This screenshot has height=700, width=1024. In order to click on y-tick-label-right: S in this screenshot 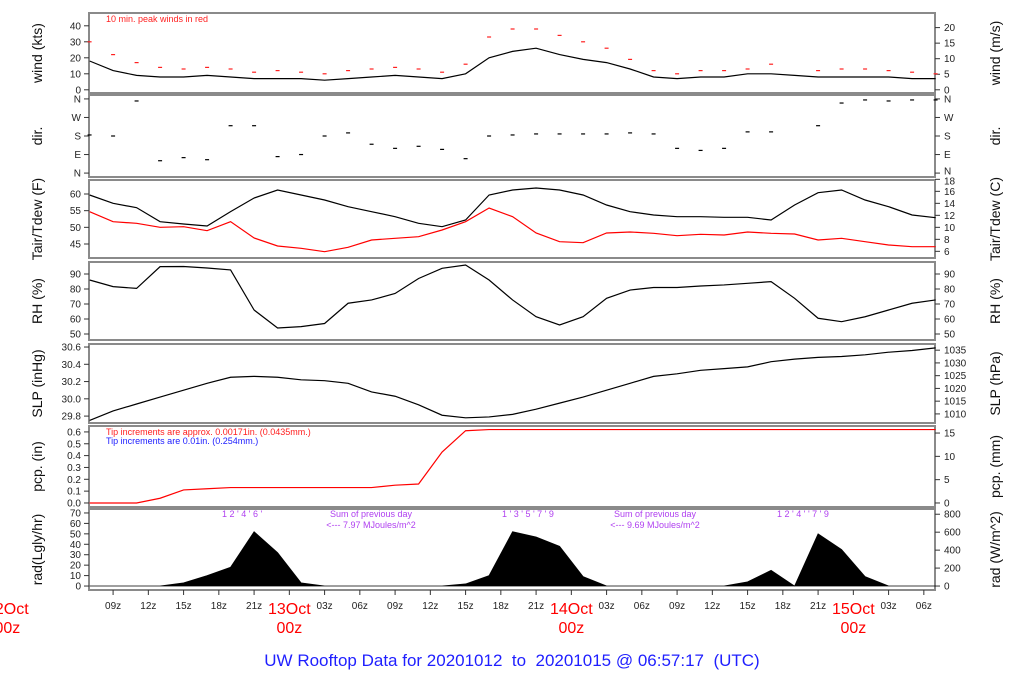, I will do `click(947, 137)`.